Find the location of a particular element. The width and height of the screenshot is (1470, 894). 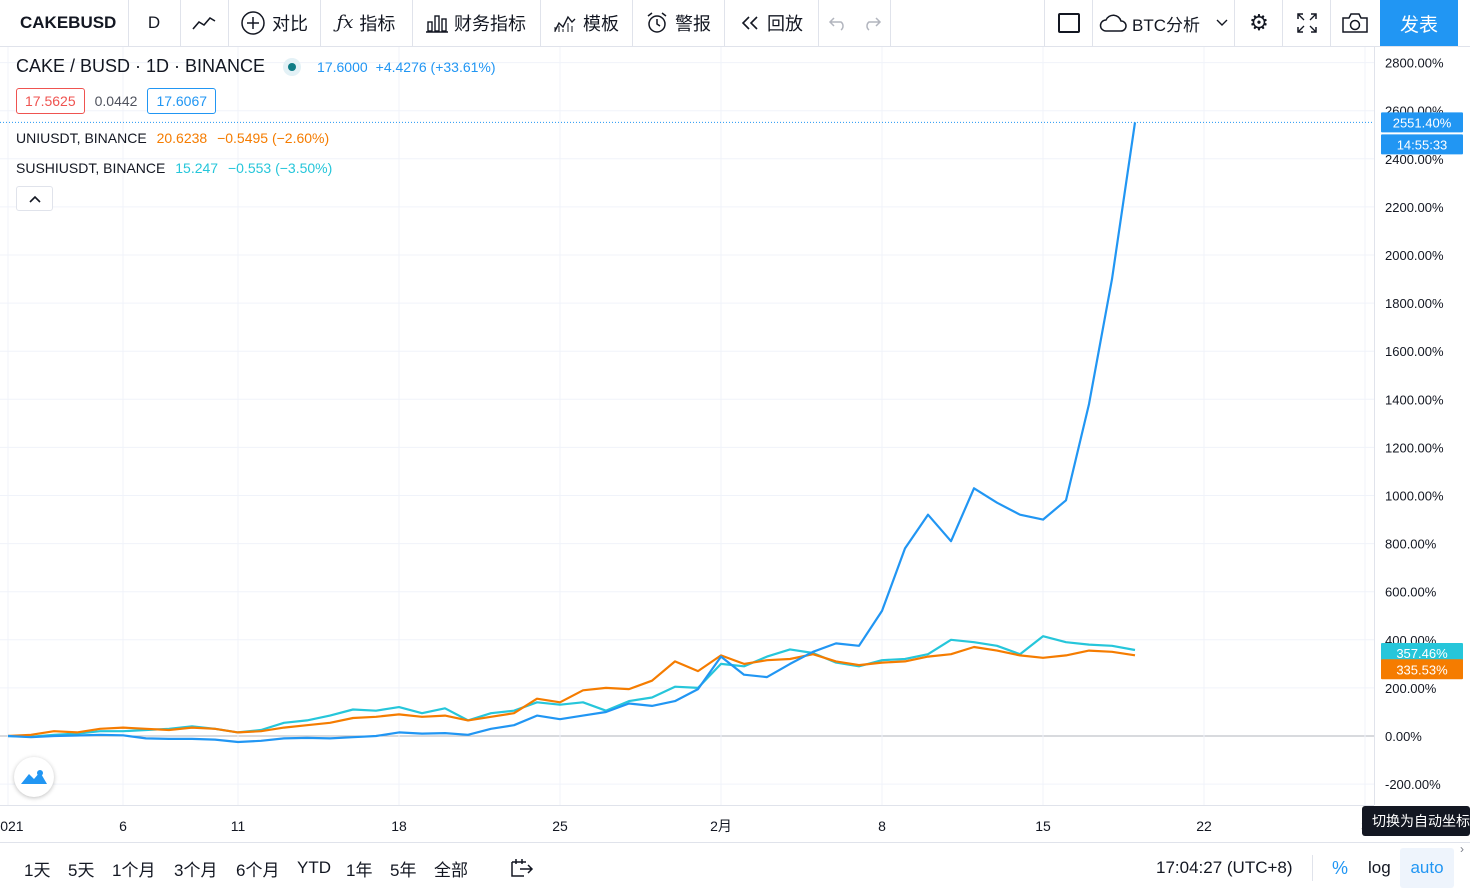

top-toolbar: CAKEBUSD D 对比 ƒx 指标 财务指标 模板 警报 回放 is located at coordinates (735, 23).